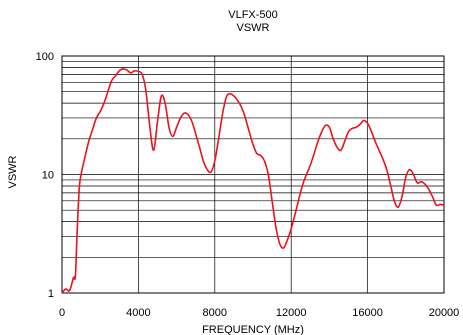  I want to click on x-tick-label: 12000, so click(291, 313).